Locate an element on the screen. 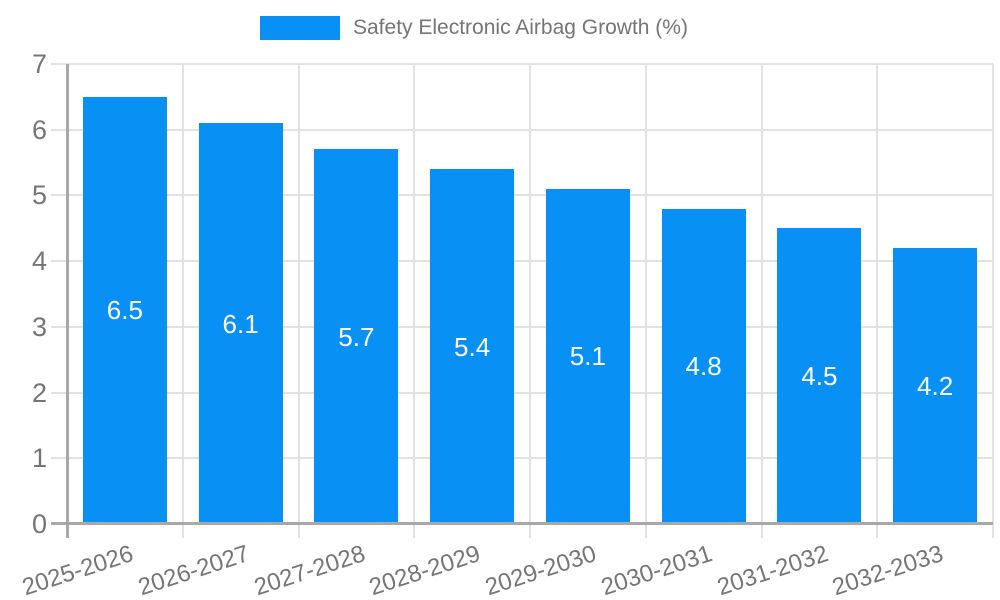 This screenshot has height=600, width=1000. bar: 4.2 is located at coordinates (935, 386).